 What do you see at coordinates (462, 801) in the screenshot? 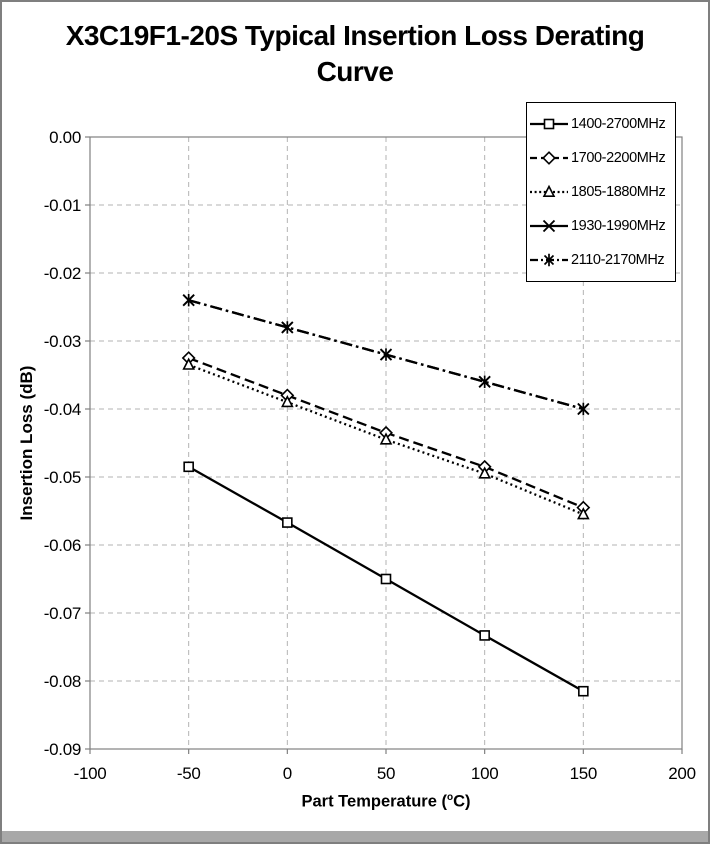
I see `x-axis-title-close: C)` at bounding box center [462, 801].